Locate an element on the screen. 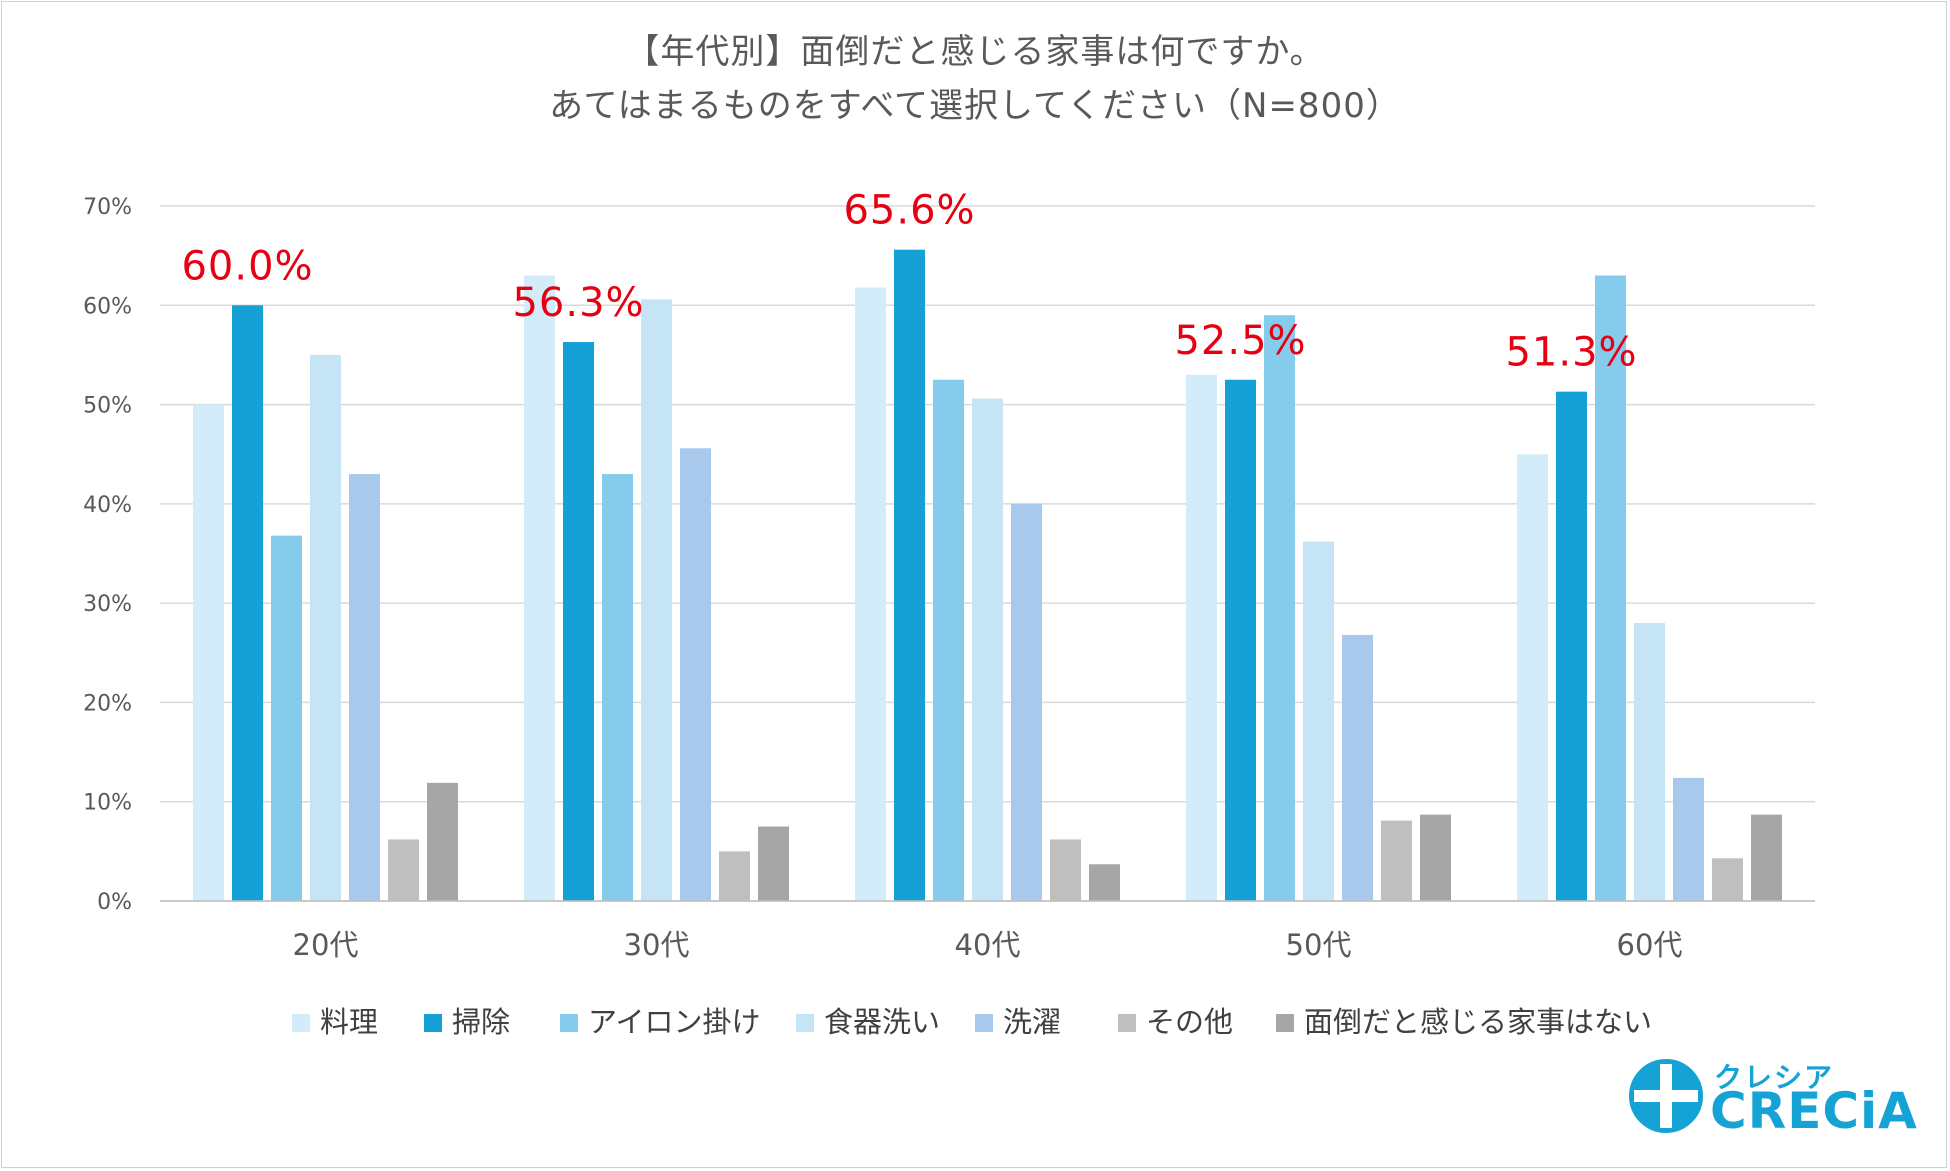 This screenshot has width=1950, height=1171. x-tick-label: 40代 is located at coordinates (988, 945).